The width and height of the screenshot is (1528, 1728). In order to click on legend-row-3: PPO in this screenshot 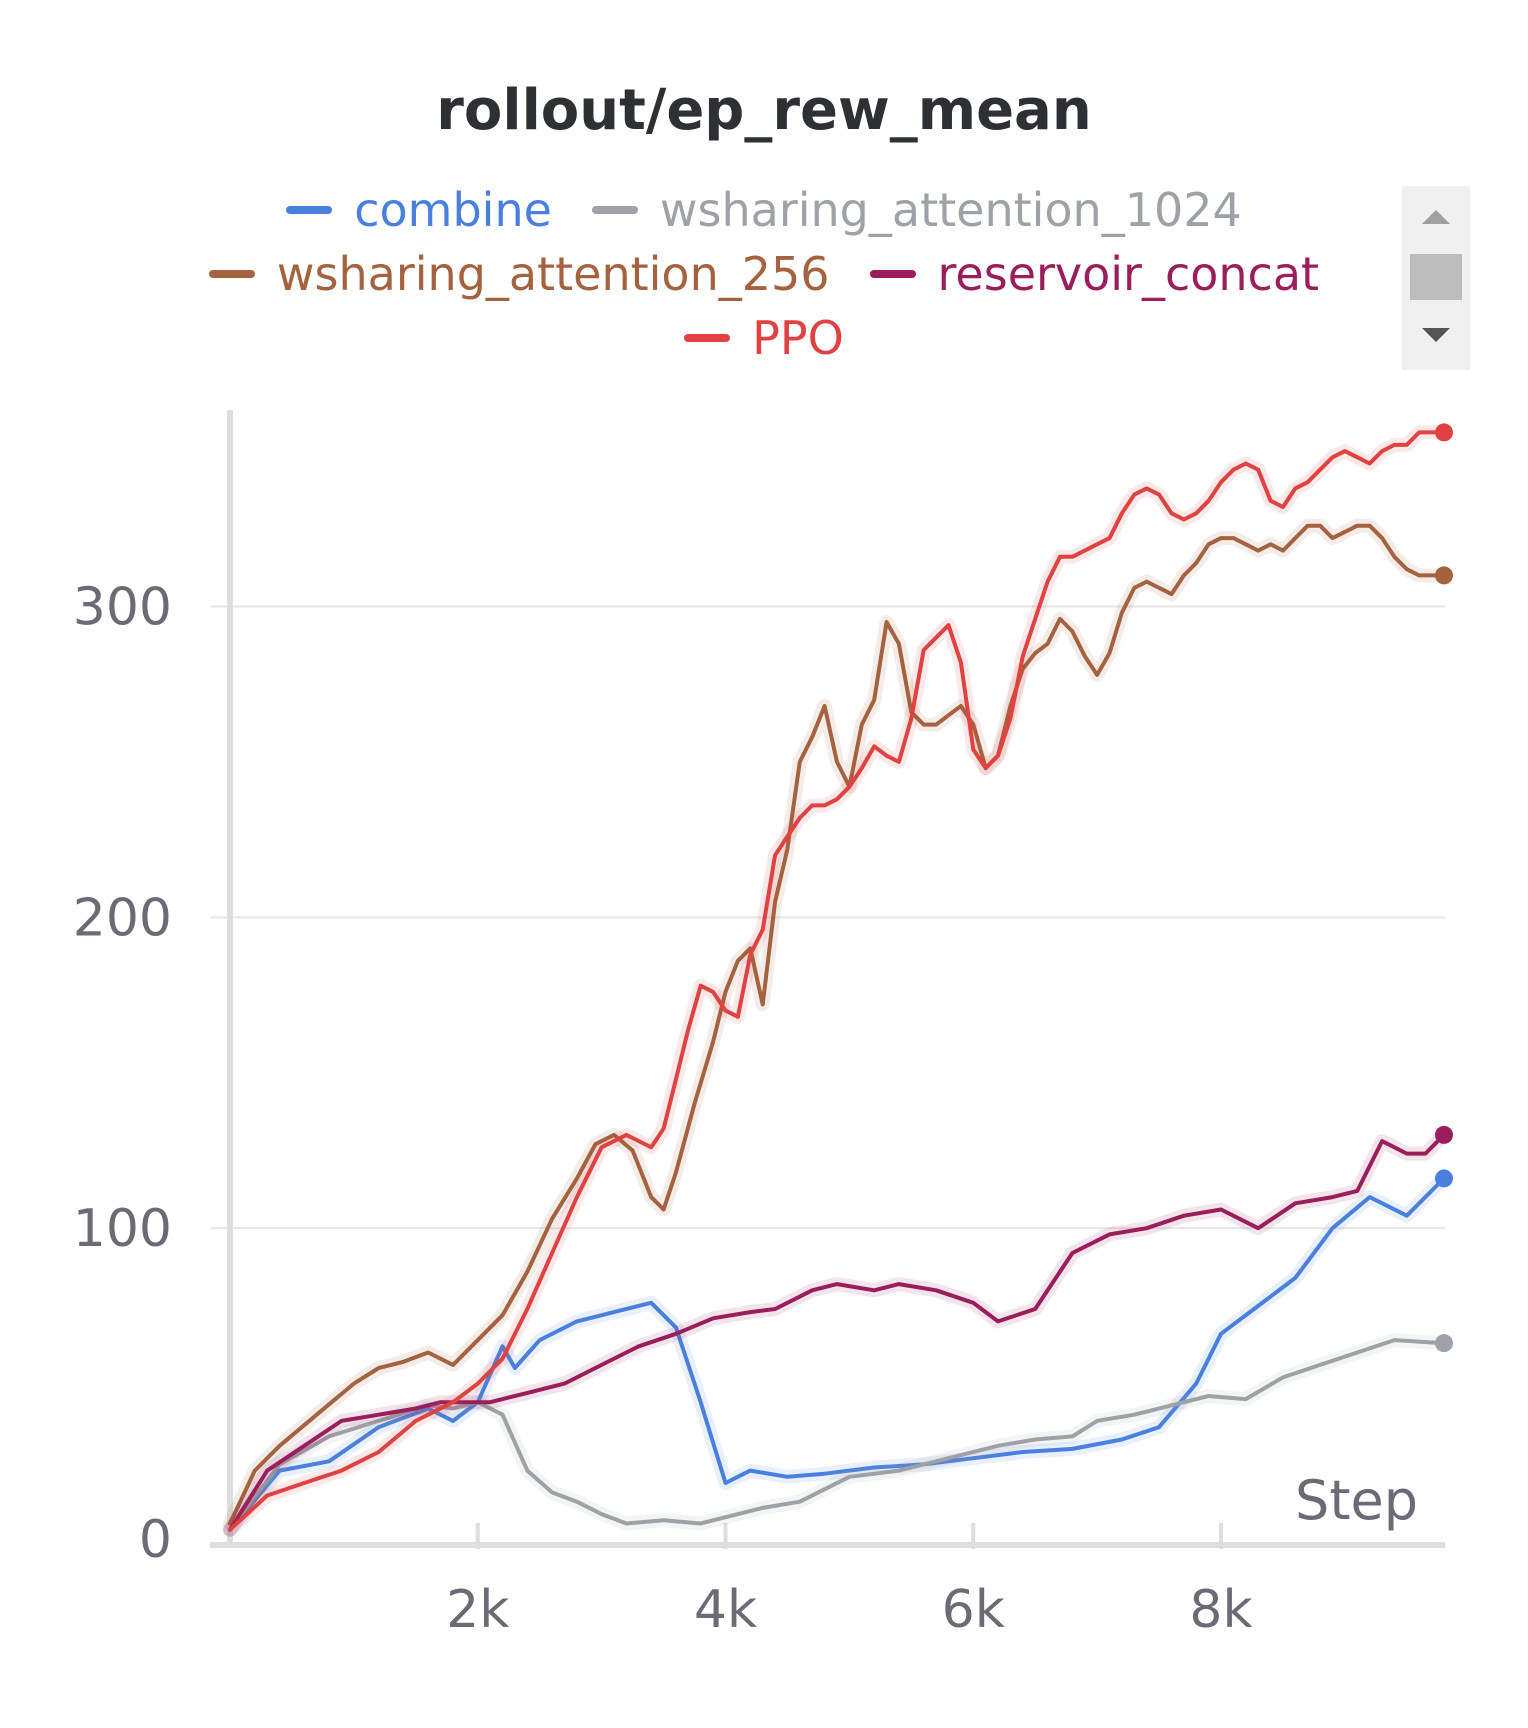, I will do `click(764, 338)`.